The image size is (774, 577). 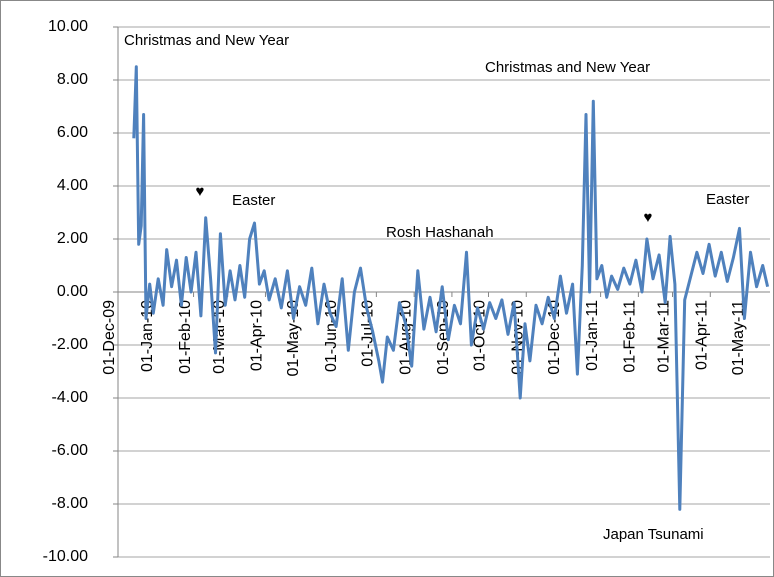 I want to click on y-tick-label: -4.00, so click(x=70, y=397).